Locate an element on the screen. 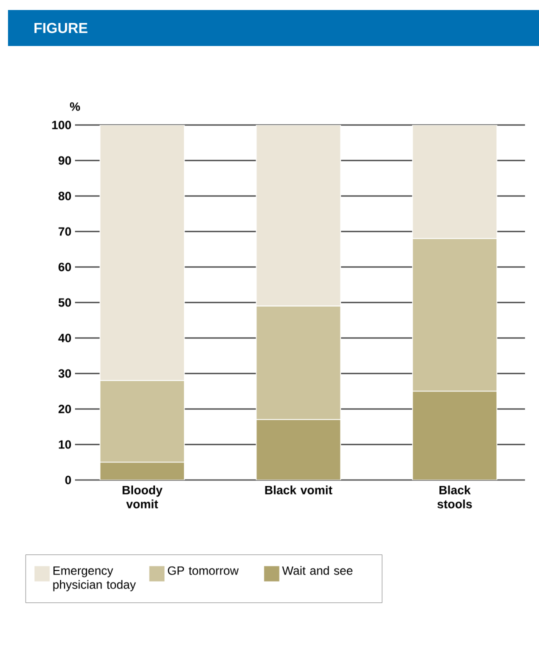 Image resolution: width=539 pixels, height=663 pixels. x-tick-label: Black stools is located at coordinates (454, 497).